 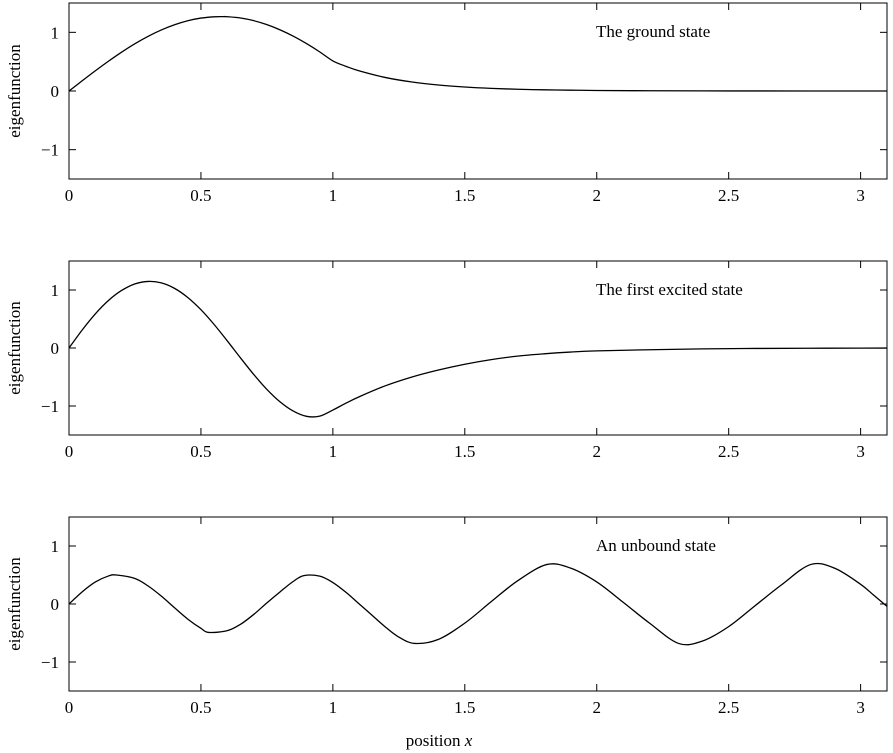 I want to click on panel-annotation: The first excited state, so click(x=669, y=289).